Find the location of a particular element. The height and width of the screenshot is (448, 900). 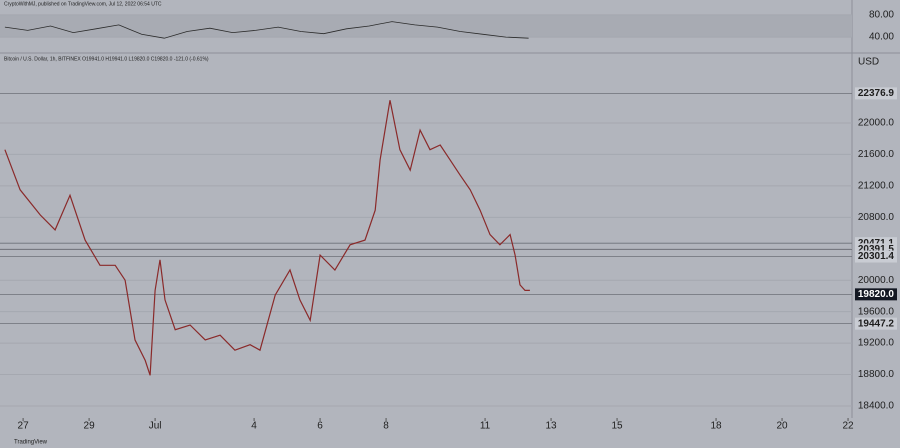

x-tick-label: 18 is located at coordinates (716, 426).